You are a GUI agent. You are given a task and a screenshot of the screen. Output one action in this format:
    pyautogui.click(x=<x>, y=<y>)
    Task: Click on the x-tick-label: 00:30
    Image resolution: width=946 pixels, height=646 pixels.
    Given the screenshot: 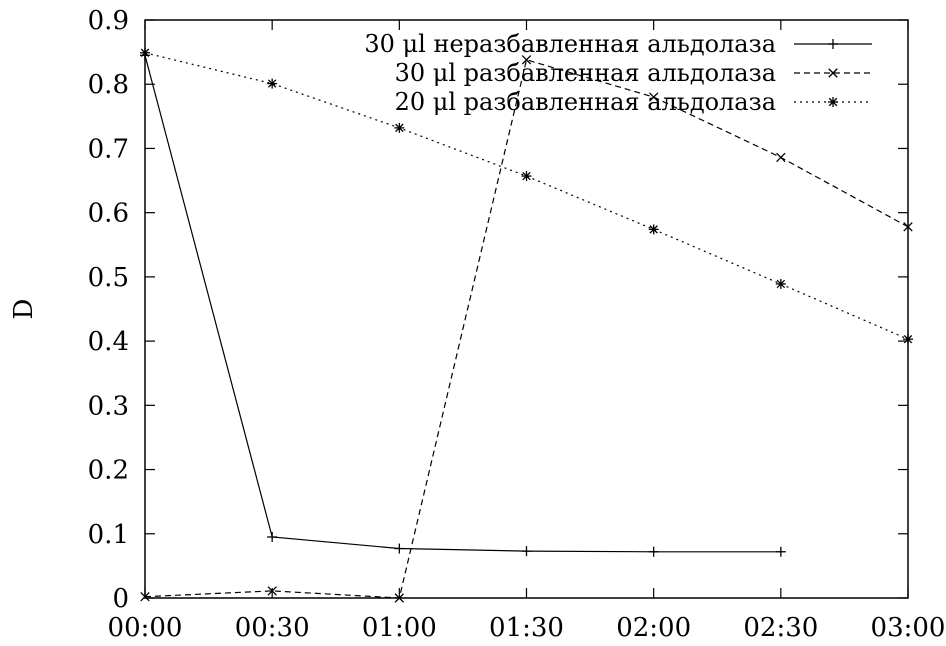 What is the action you would take?
    pyautogui.click(x=272, y=628)
    